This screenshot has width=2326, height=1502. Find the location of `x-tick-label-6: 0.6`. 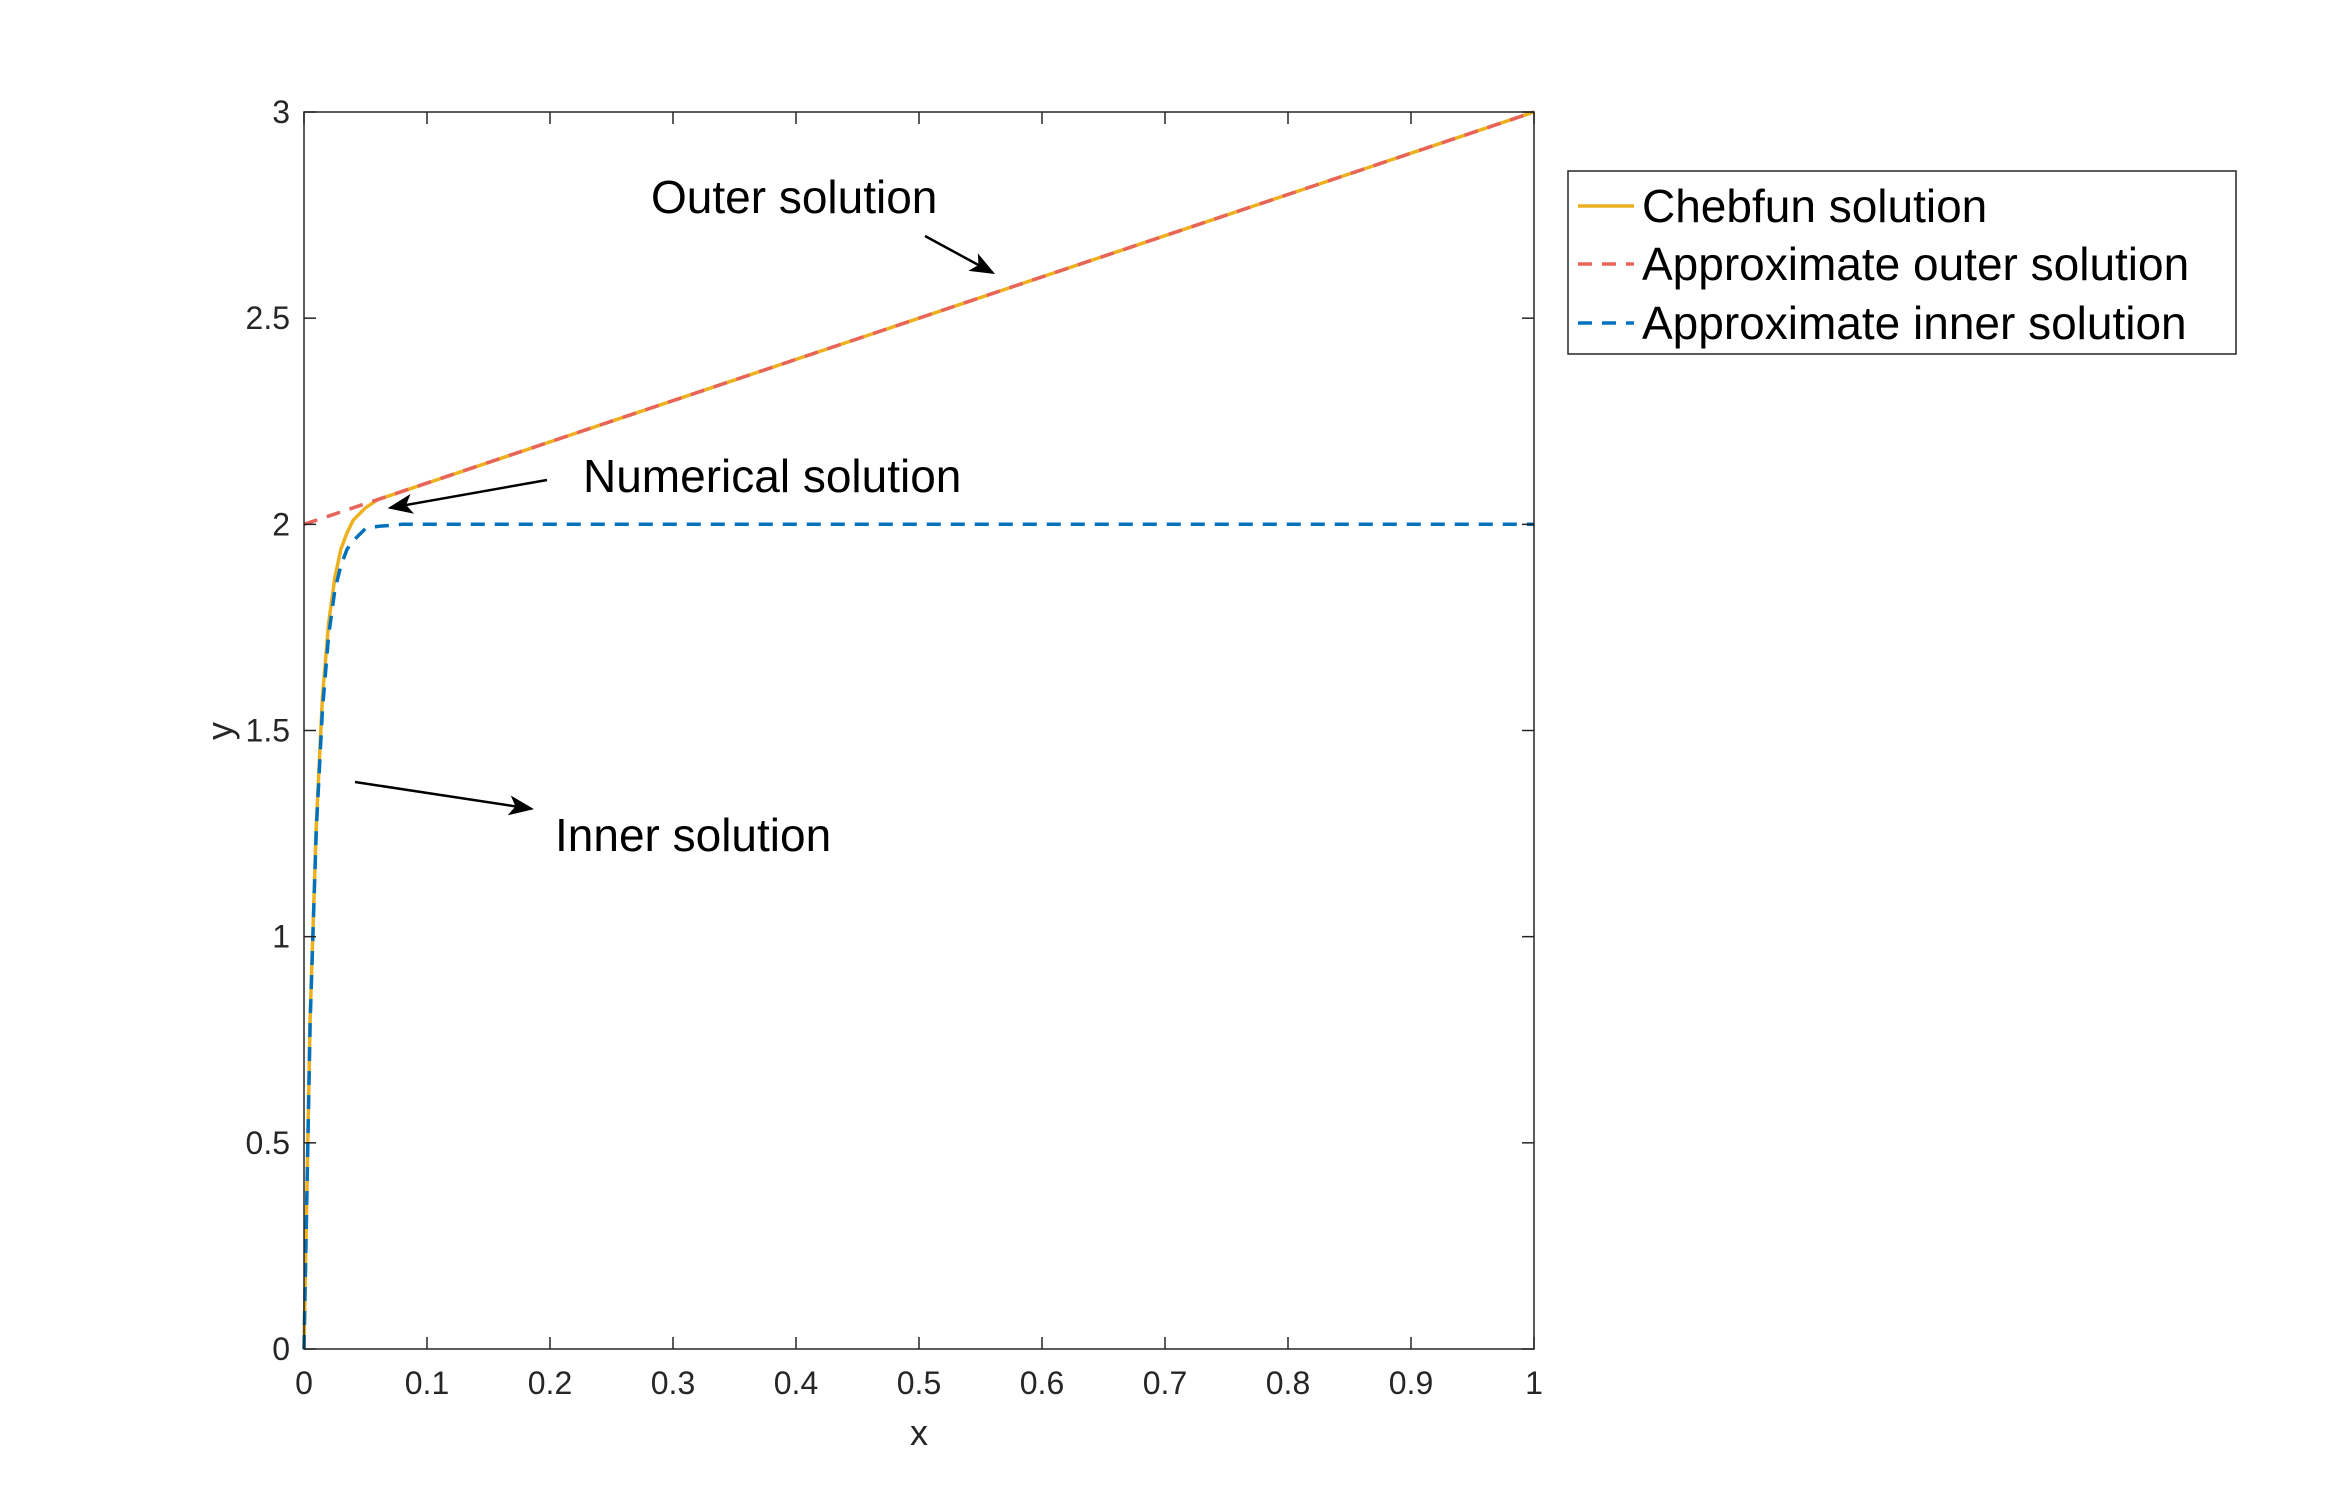

x-tick-label-6: 0.6 is located at coordinates (1042, 1383).